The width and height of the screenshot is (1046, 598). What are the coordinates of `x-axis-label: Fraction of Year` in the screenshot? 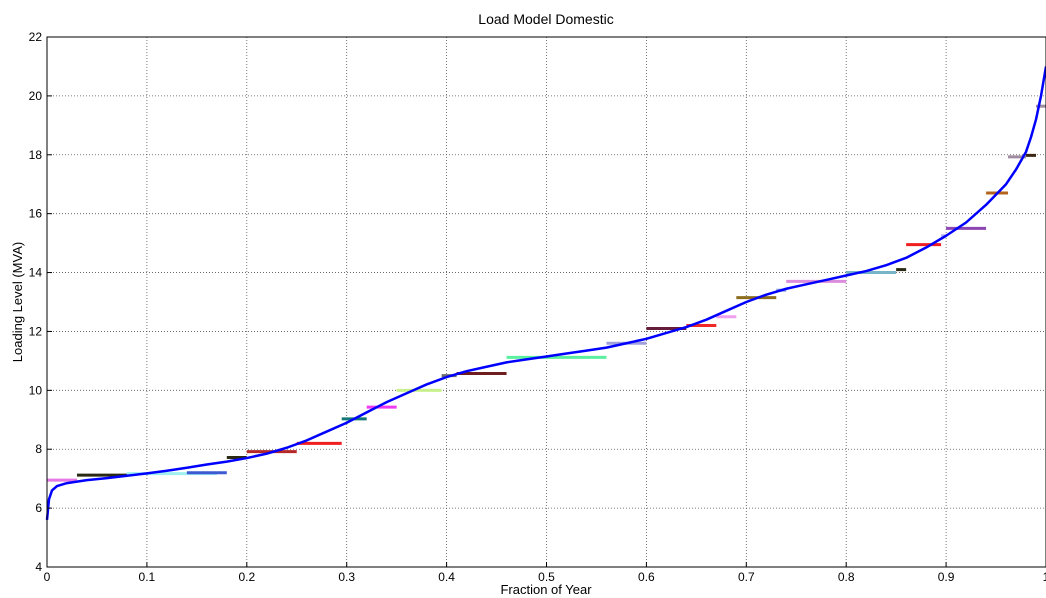 It's located at (546, 589).